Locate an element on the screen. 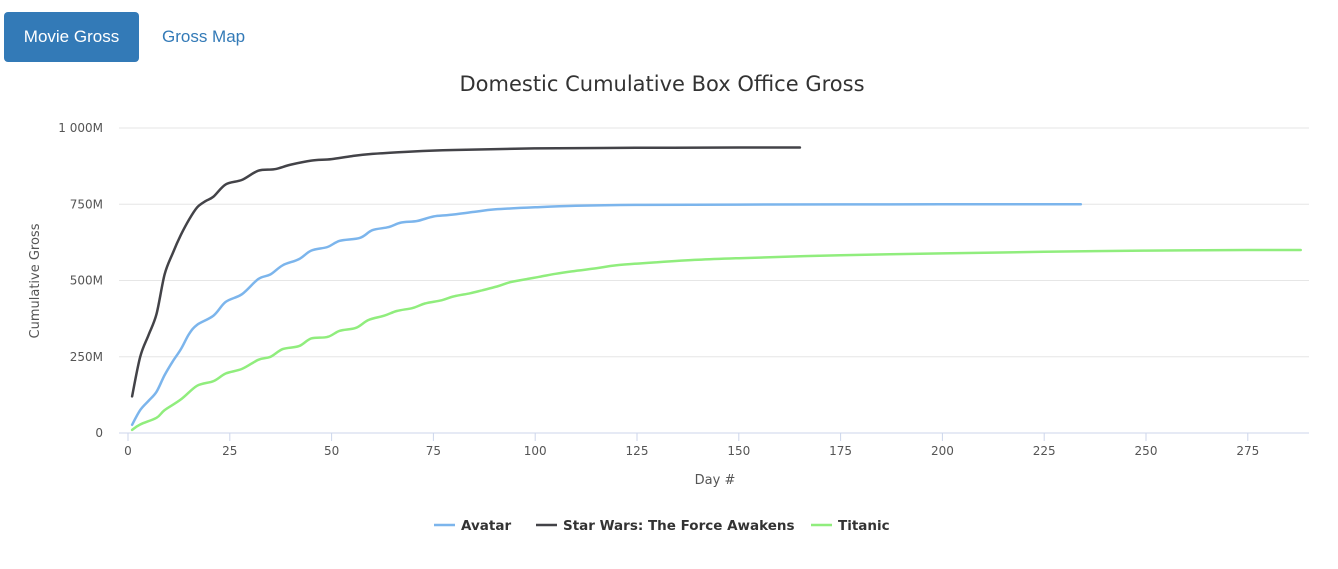  y-tick-label: 750M is located at coordinates (86, 204).